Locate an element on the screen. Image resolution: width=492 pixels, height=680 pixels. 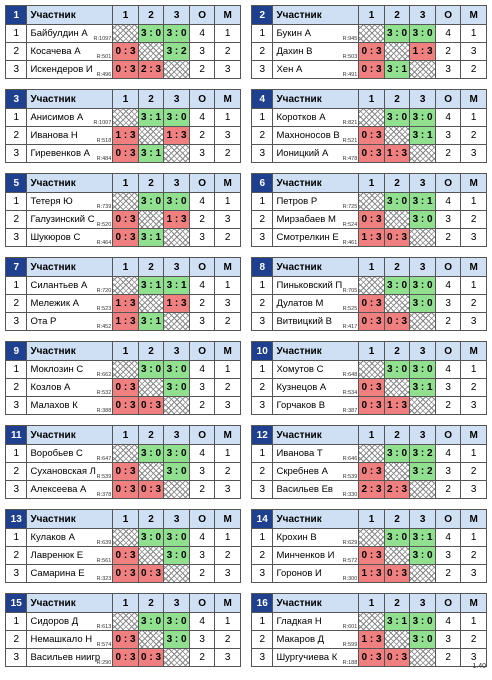
participant-cell: Крохин В R:629 is located at coordinates (316, 537).